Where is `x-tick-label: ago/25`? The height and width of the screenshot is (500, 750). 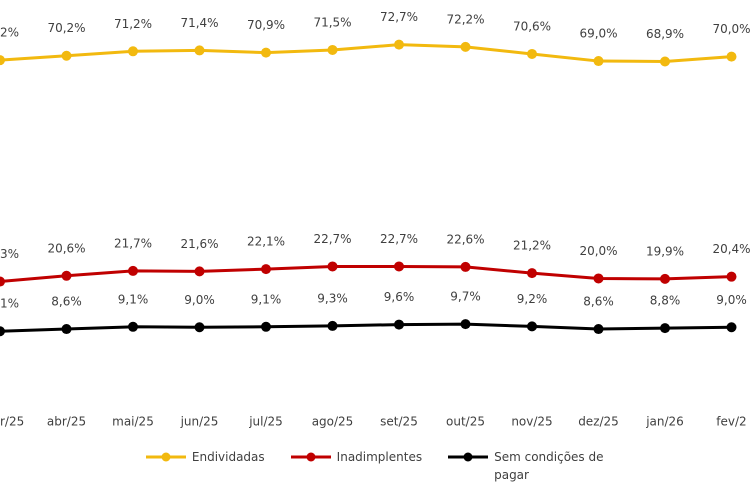 x-tick-label: ago/25 is located at coordinates (333, 422).